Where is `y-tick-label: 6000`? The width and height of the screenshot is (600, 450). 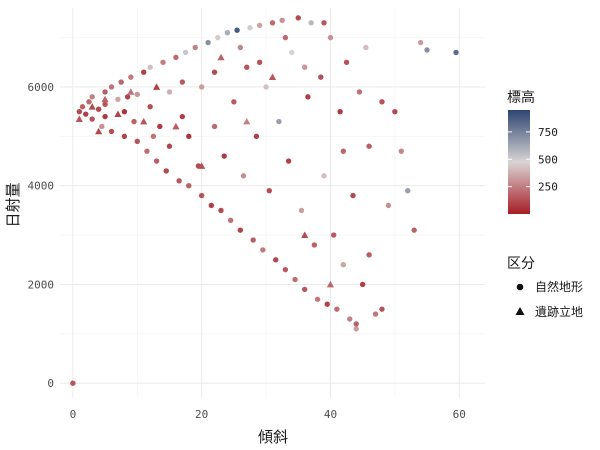
y-tick-label: 6000 is located at coordinates (41, 87).